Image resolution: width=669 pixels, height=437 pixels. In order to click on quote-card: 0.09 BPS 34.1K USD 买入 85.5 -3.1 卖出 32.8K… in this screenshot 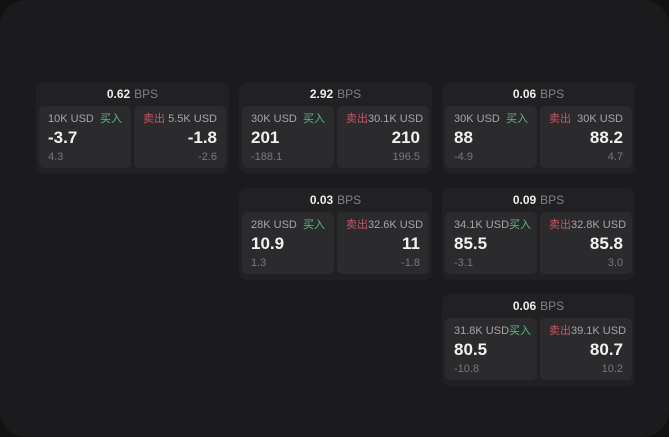, I will do `click(538, 234)`.